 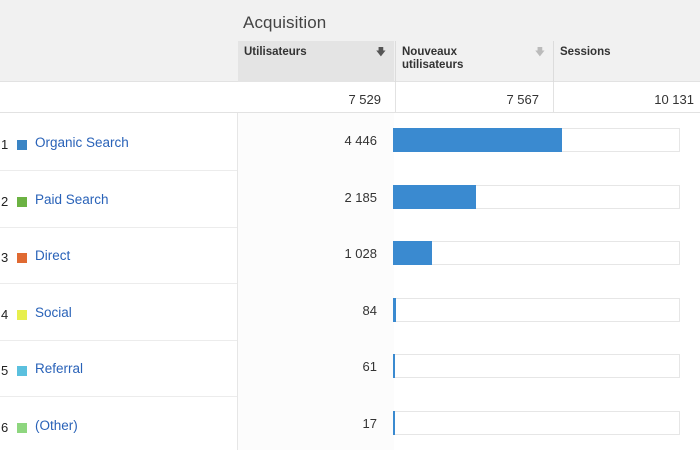 What do you see at coordinates (585, 52) in the screenshot?
I see `column-header-sessions-label: Sessions` at bounding box center [585, 52].